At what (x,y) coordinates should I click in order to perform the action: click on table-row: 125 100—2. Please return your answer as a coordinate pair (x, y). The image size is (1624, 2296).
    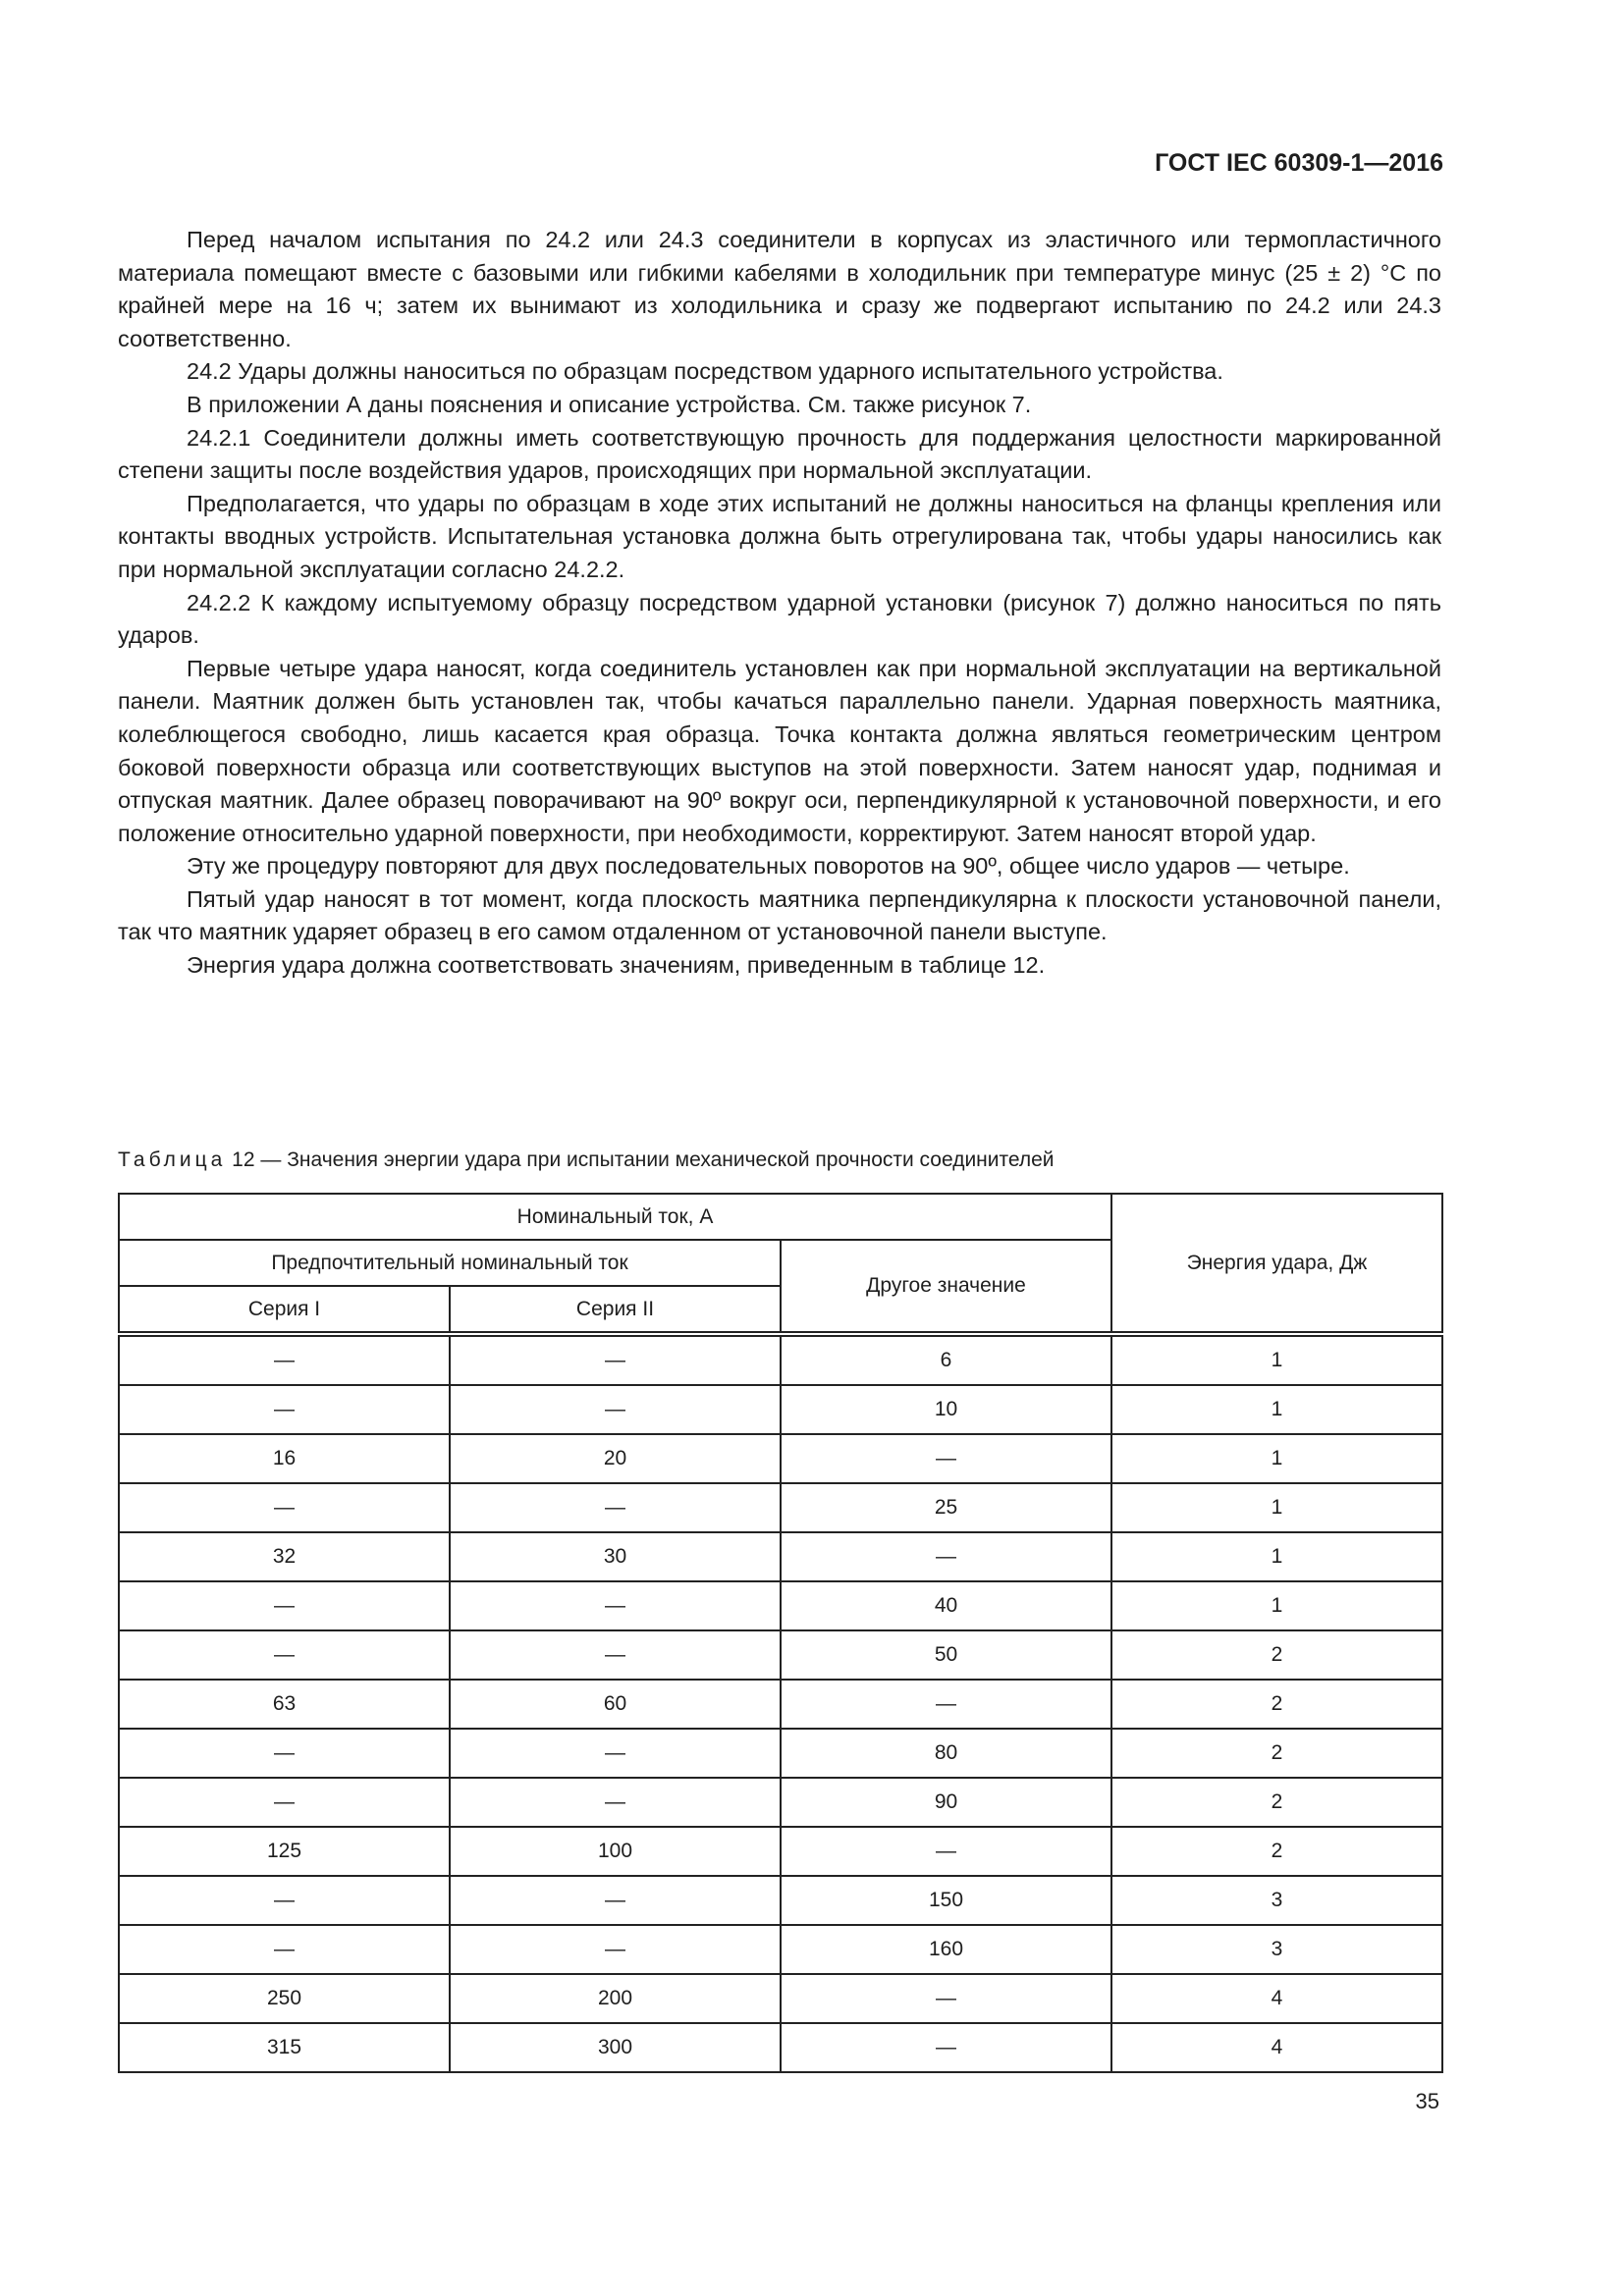
    Looking at the image, I should click on (780, 1852).